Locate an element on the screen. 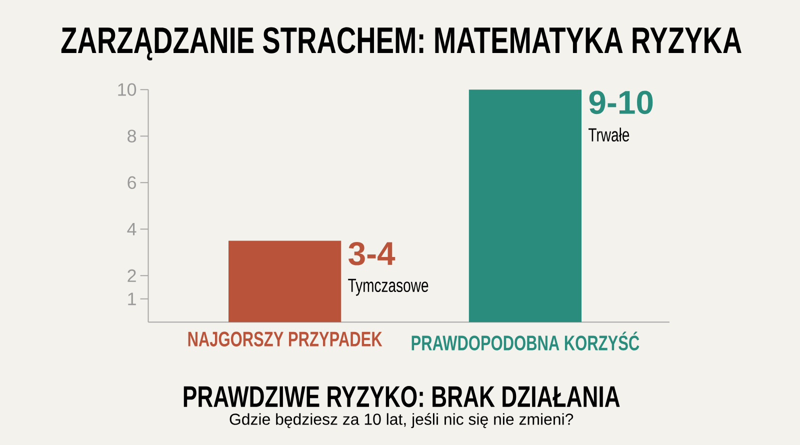  y-tick-label: 8 is located at coordinates (132, 136).